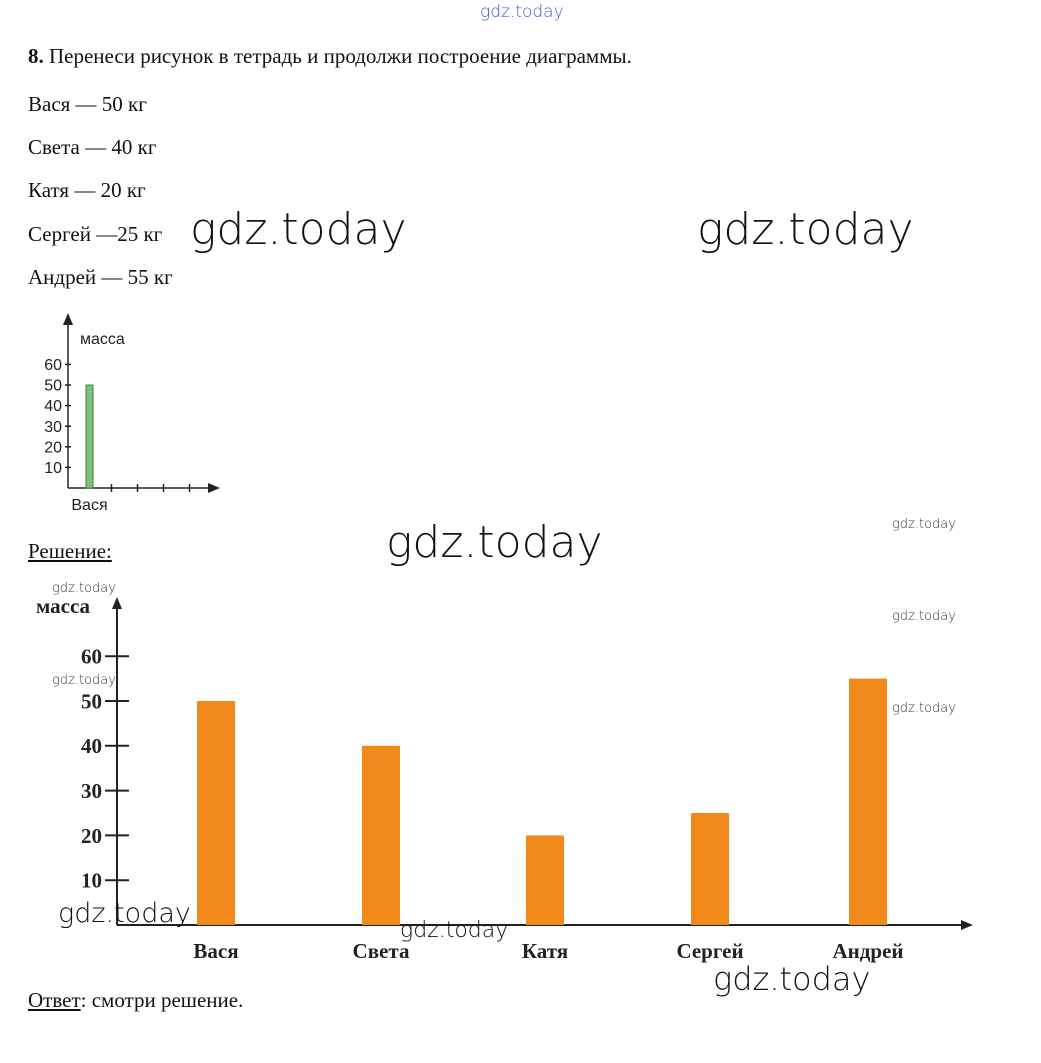 This screenshot has width=1041, height=1063. Describe the element at coordinates (95, 234) in the screenshot. I see `task-item: Сергей —25 кг` at that location.